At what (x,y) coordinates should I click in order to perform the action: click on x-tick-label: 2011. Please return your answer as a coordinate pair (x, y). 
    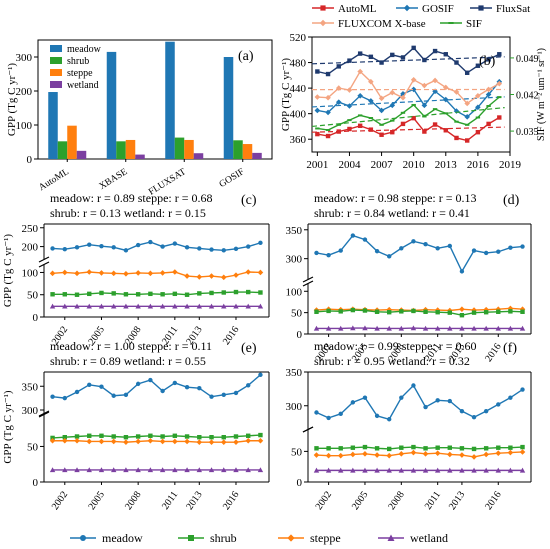
    Looking at the image, I should click on (170, 500).